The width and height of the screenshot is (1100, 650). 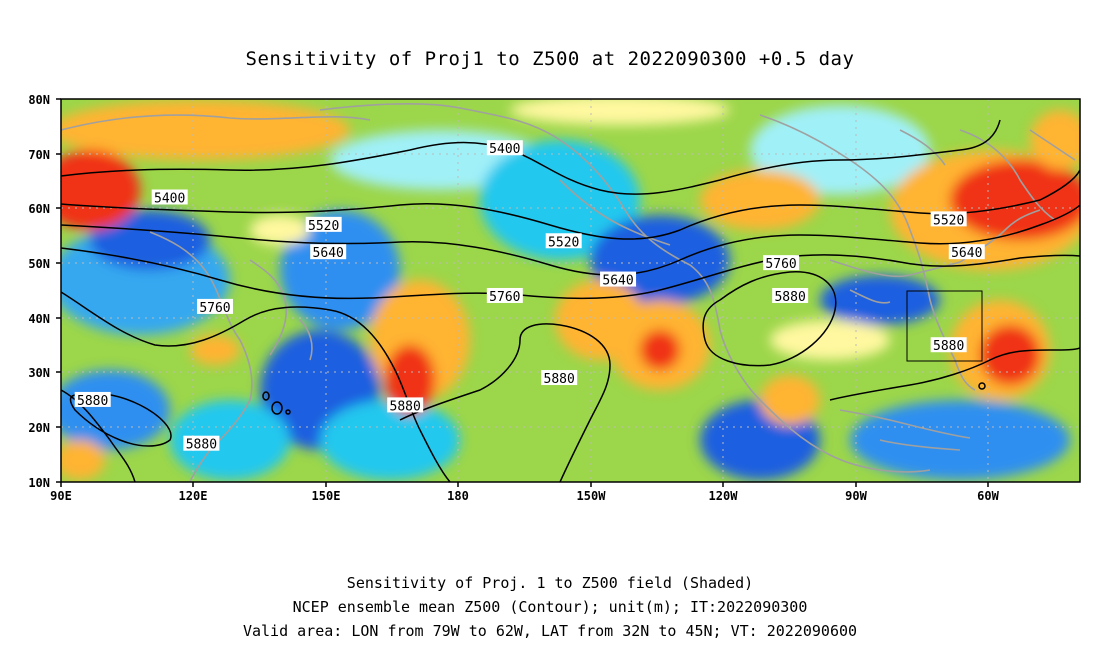 What do you see at coordinates (988, 496) in the screenshot?
I see `lon-label: 60W` at bounding box center [988, 496].